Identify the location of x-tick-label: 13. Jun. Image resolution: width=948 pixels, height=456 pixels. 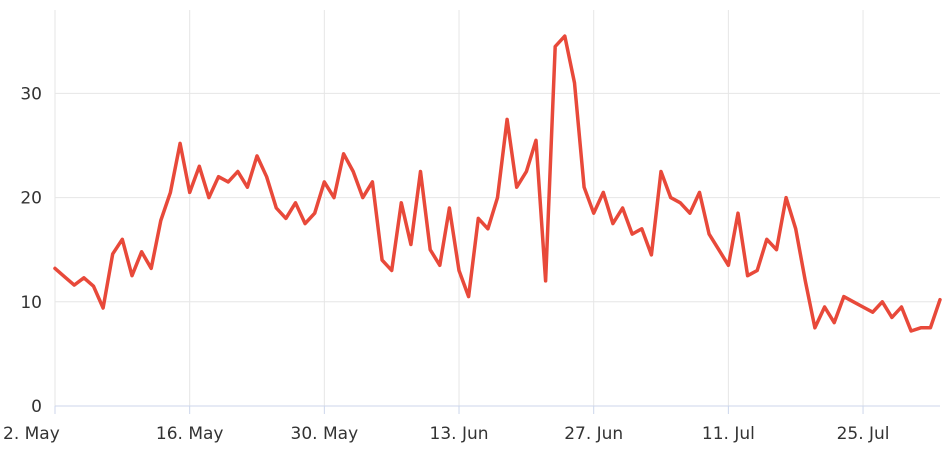
(459, 434).